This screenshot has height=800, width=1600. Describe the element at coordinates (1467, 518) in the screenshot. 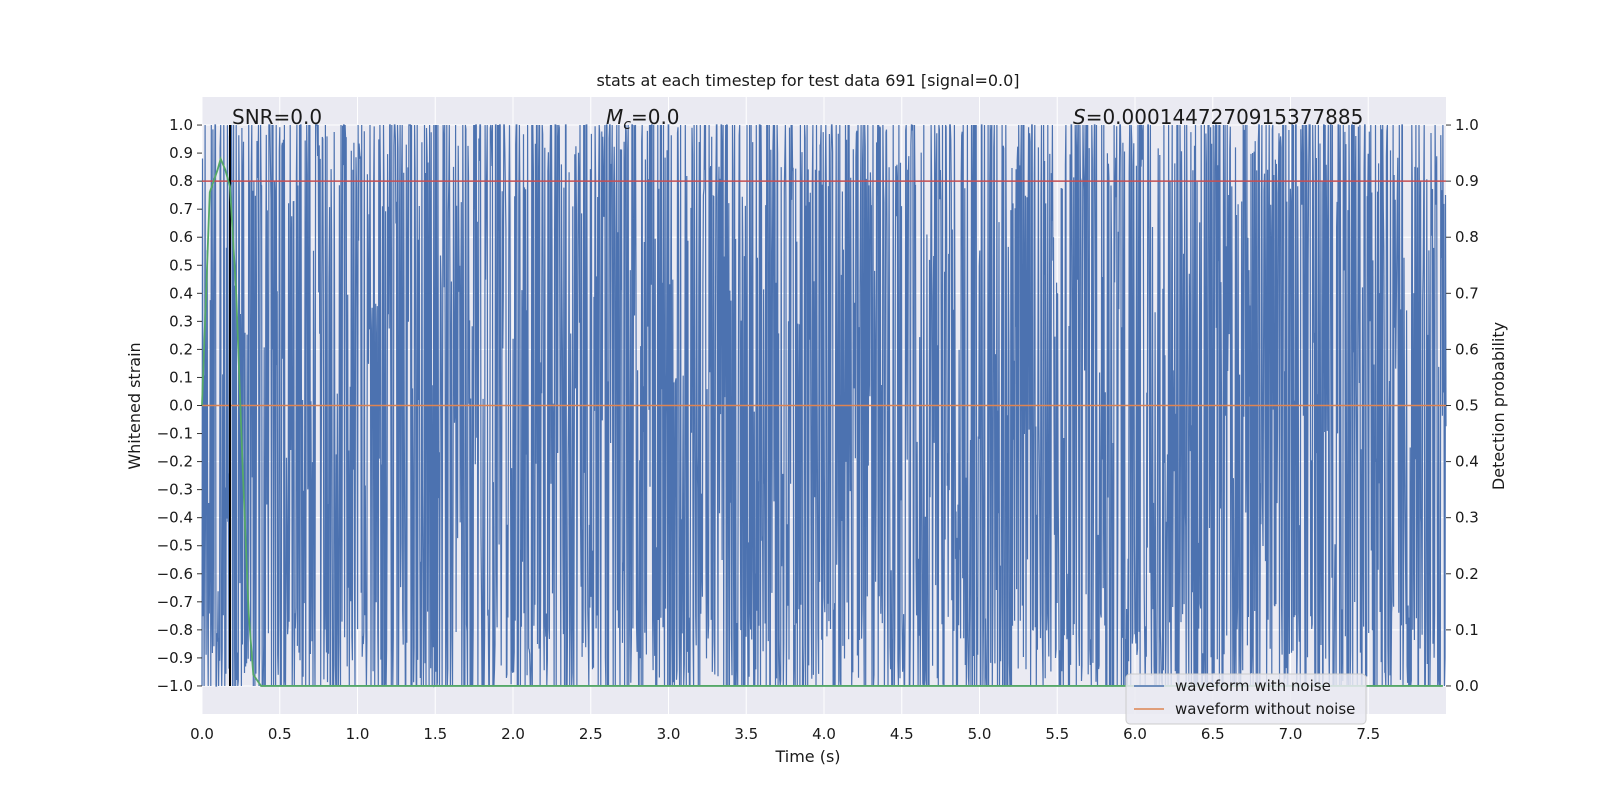

I see `y-right-tick-label: 0.3` at that location.